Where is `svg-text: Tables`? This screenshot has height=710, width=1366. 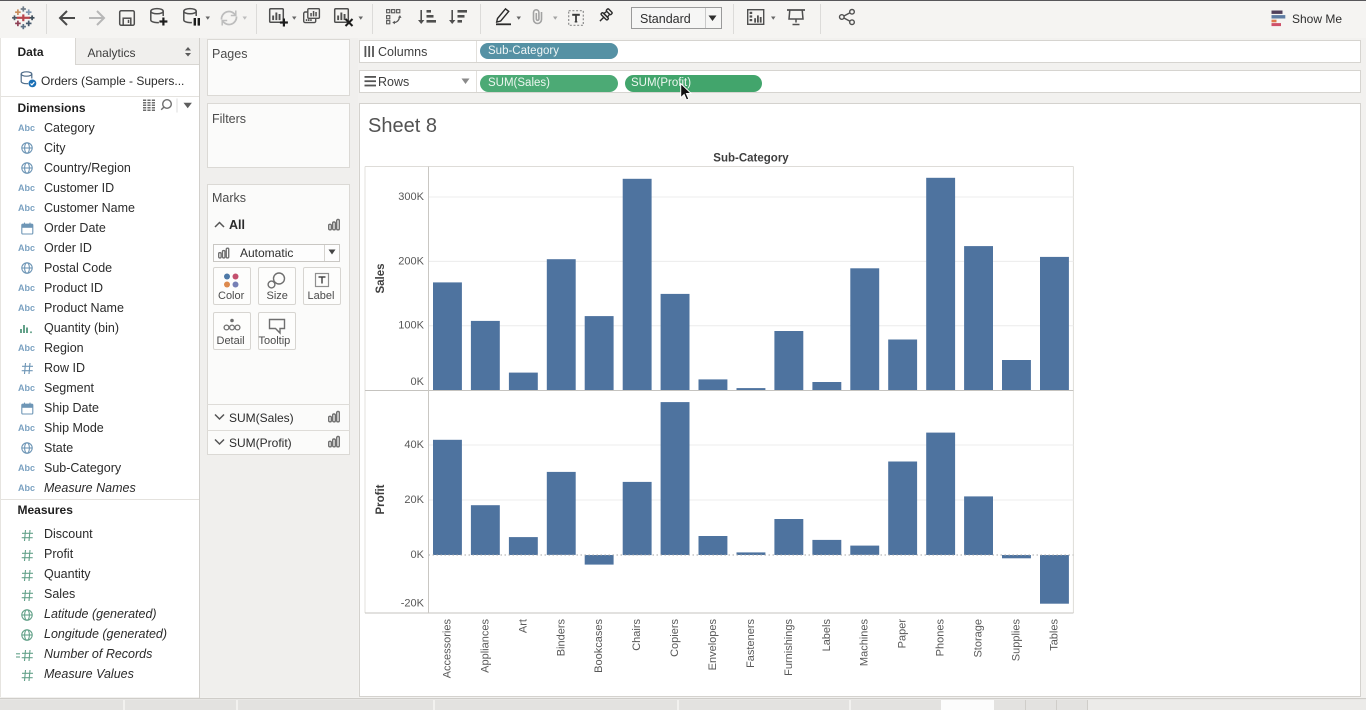
svg-text: Tables is located at coordinates (1054, 635).